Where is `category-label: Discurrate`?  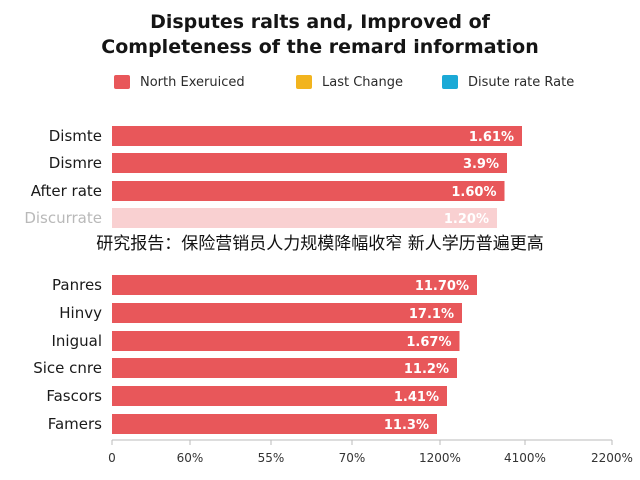 category-label: Discurrate is located at coordinates (63, 218).